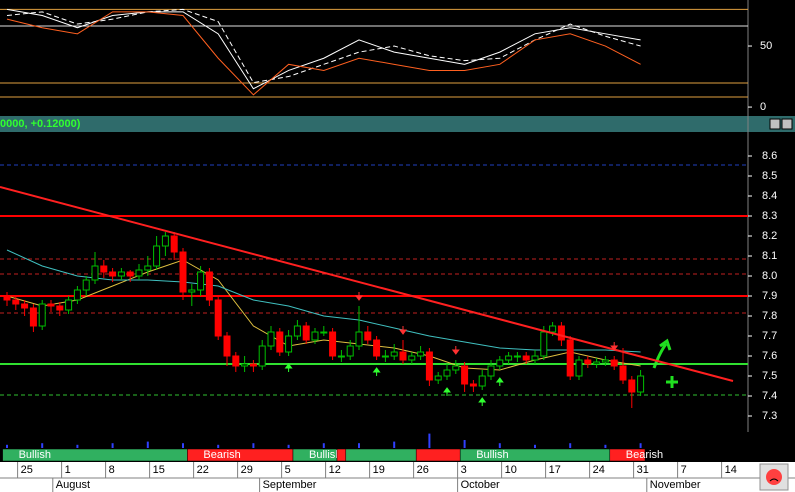  What do you see at coordinates (27, 470) in the screenshot?
I see `x-tick-label: 25` at bounding box center [27, 470].